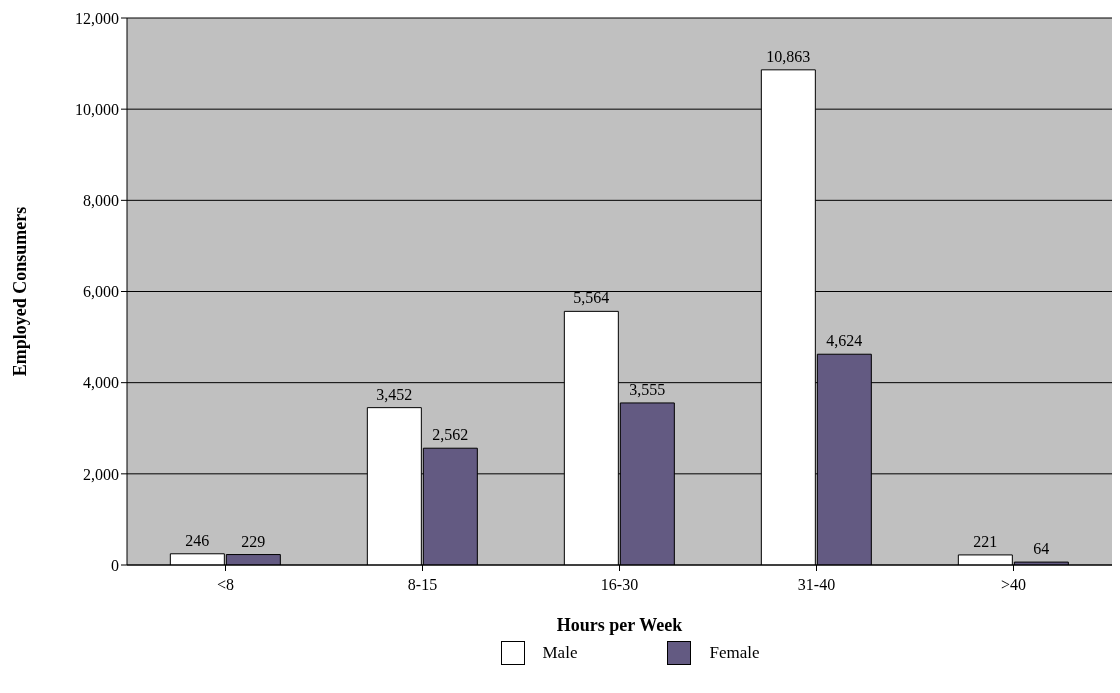  I want to click on data-label: 3,452, so click(394, 394).